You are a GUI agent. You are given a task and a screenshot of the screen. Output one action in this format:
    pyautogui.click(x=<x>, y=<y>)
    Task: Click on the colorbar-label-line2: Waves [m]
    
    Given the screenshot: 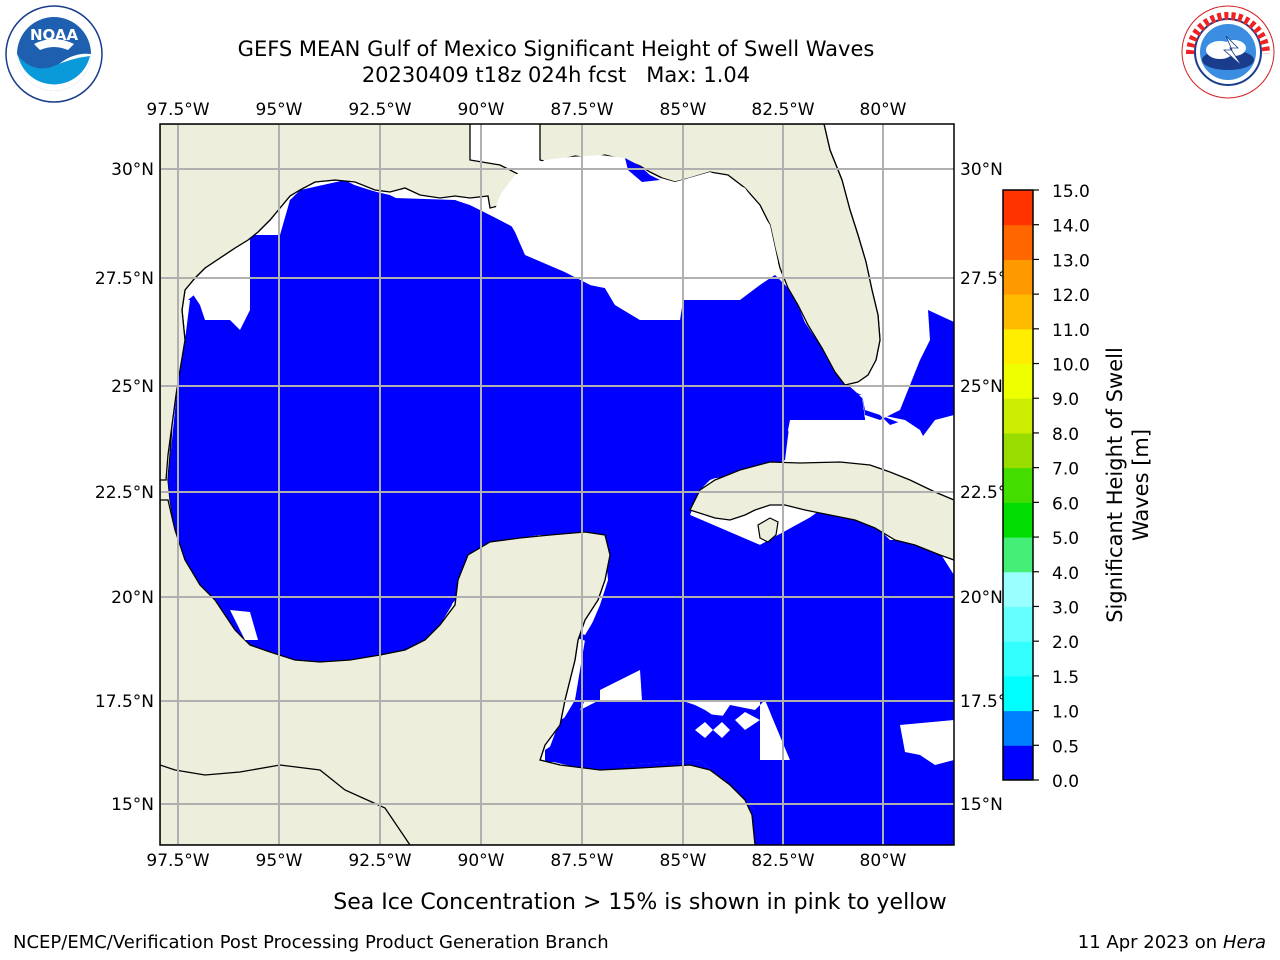 What is the action you would take?
    pyautogui.click(x=1141, y=485)
    